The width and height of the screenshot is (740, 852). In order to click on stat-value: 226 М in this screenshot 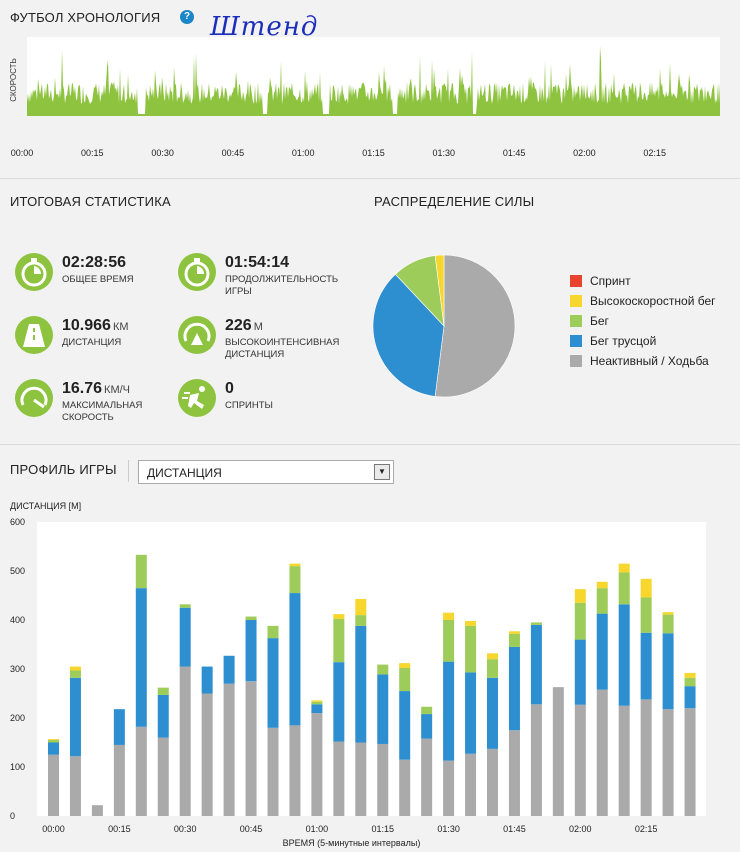, I will do `click(244, 325)`.